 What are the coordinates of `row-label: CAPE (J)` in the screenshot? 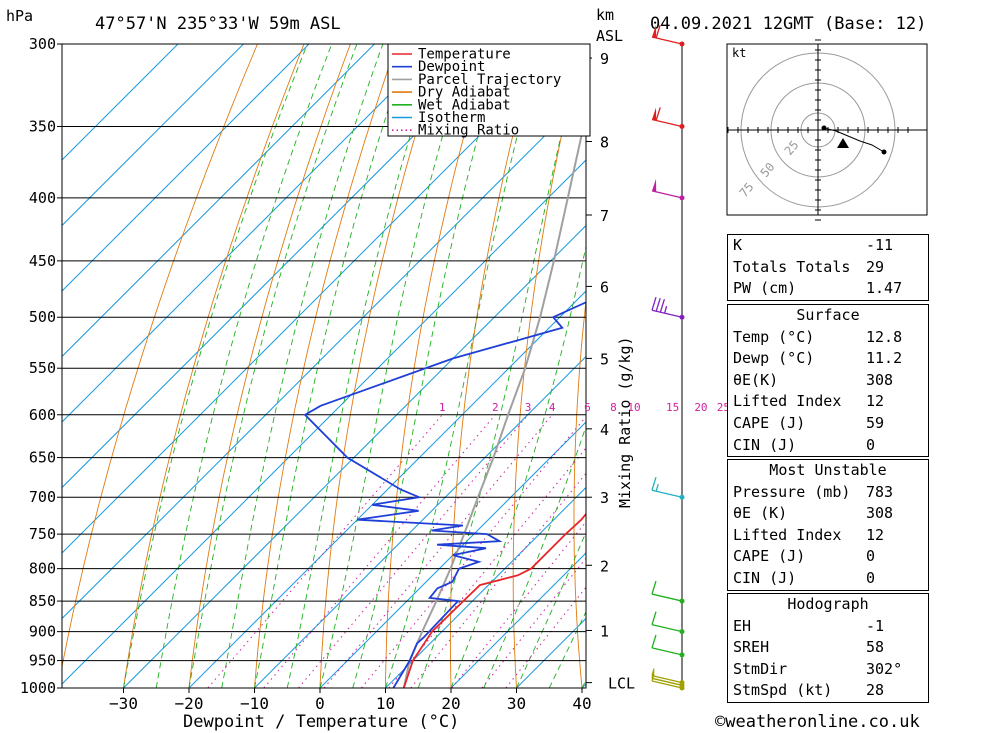 It's located at (769, 422).